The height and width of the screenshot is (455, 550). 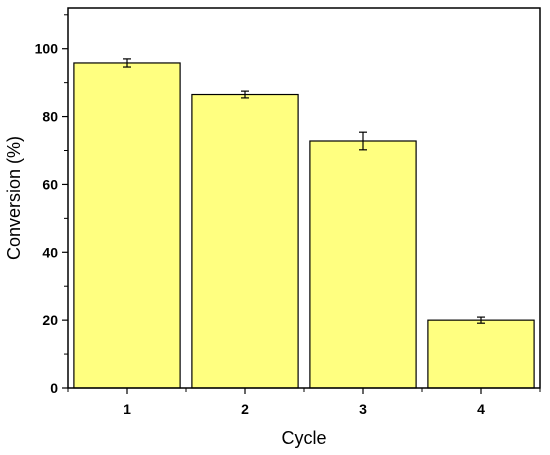 I want to click on x-tick-label: 3, so click(x=363, y=409).